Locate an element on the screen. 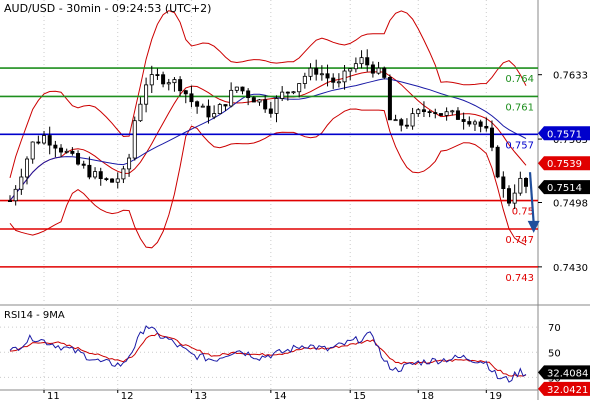  rsi-tick-label: 70 is located at coordinates (554, 328).